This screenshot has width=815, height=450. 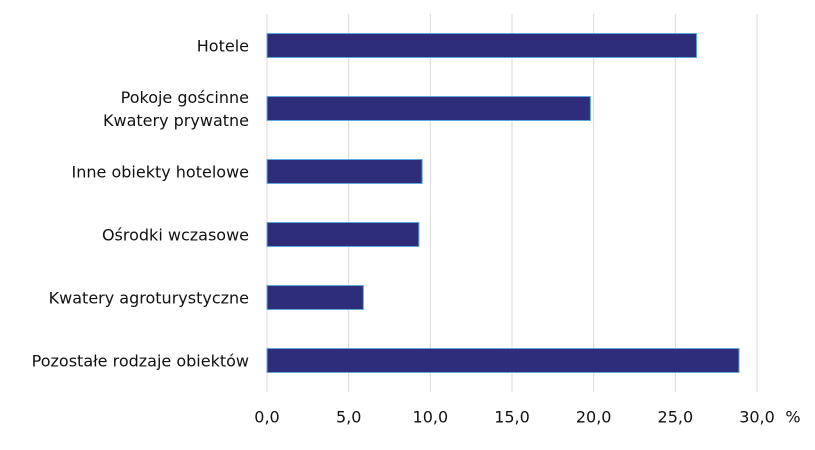 I want to click on y-tick-label: Hotele, so click(x=222, y=45).